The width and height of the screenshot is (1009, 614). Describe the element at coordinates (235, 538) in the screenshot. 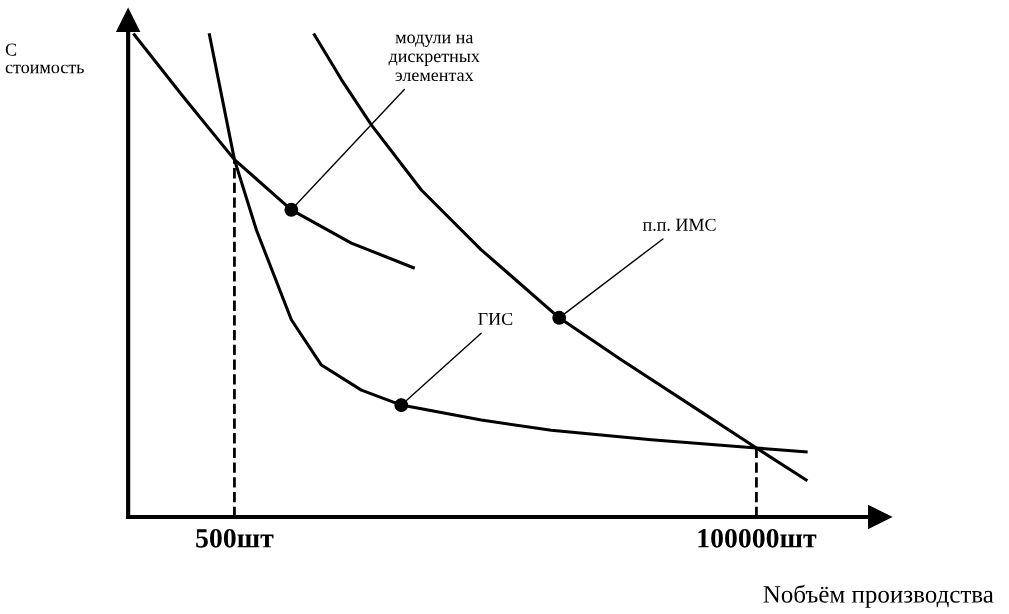

I see `x-tick-label: 500шт` at that location.